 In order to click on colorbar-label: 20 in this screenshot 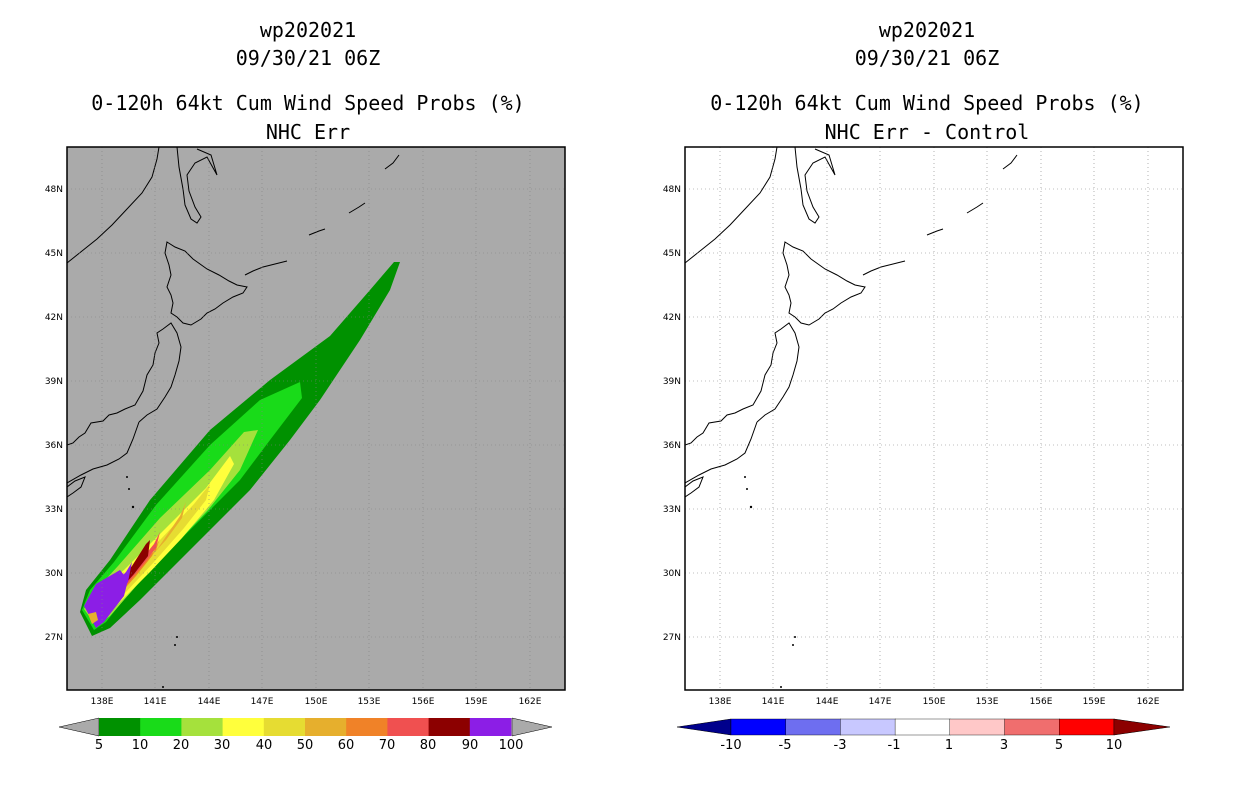, I will do `click(181, 745)`.